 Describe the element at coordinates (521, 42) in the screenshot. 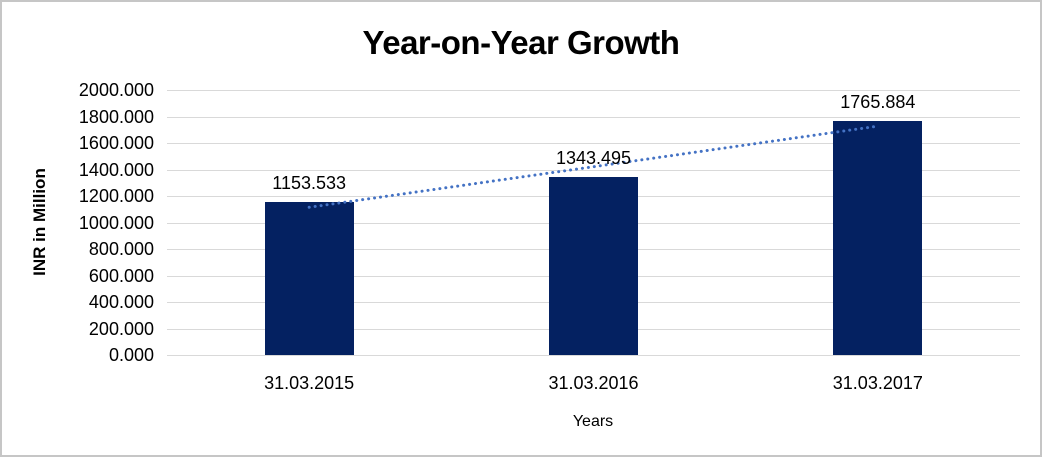

I see `chart-title: Year-on-Year Growth` at that location.